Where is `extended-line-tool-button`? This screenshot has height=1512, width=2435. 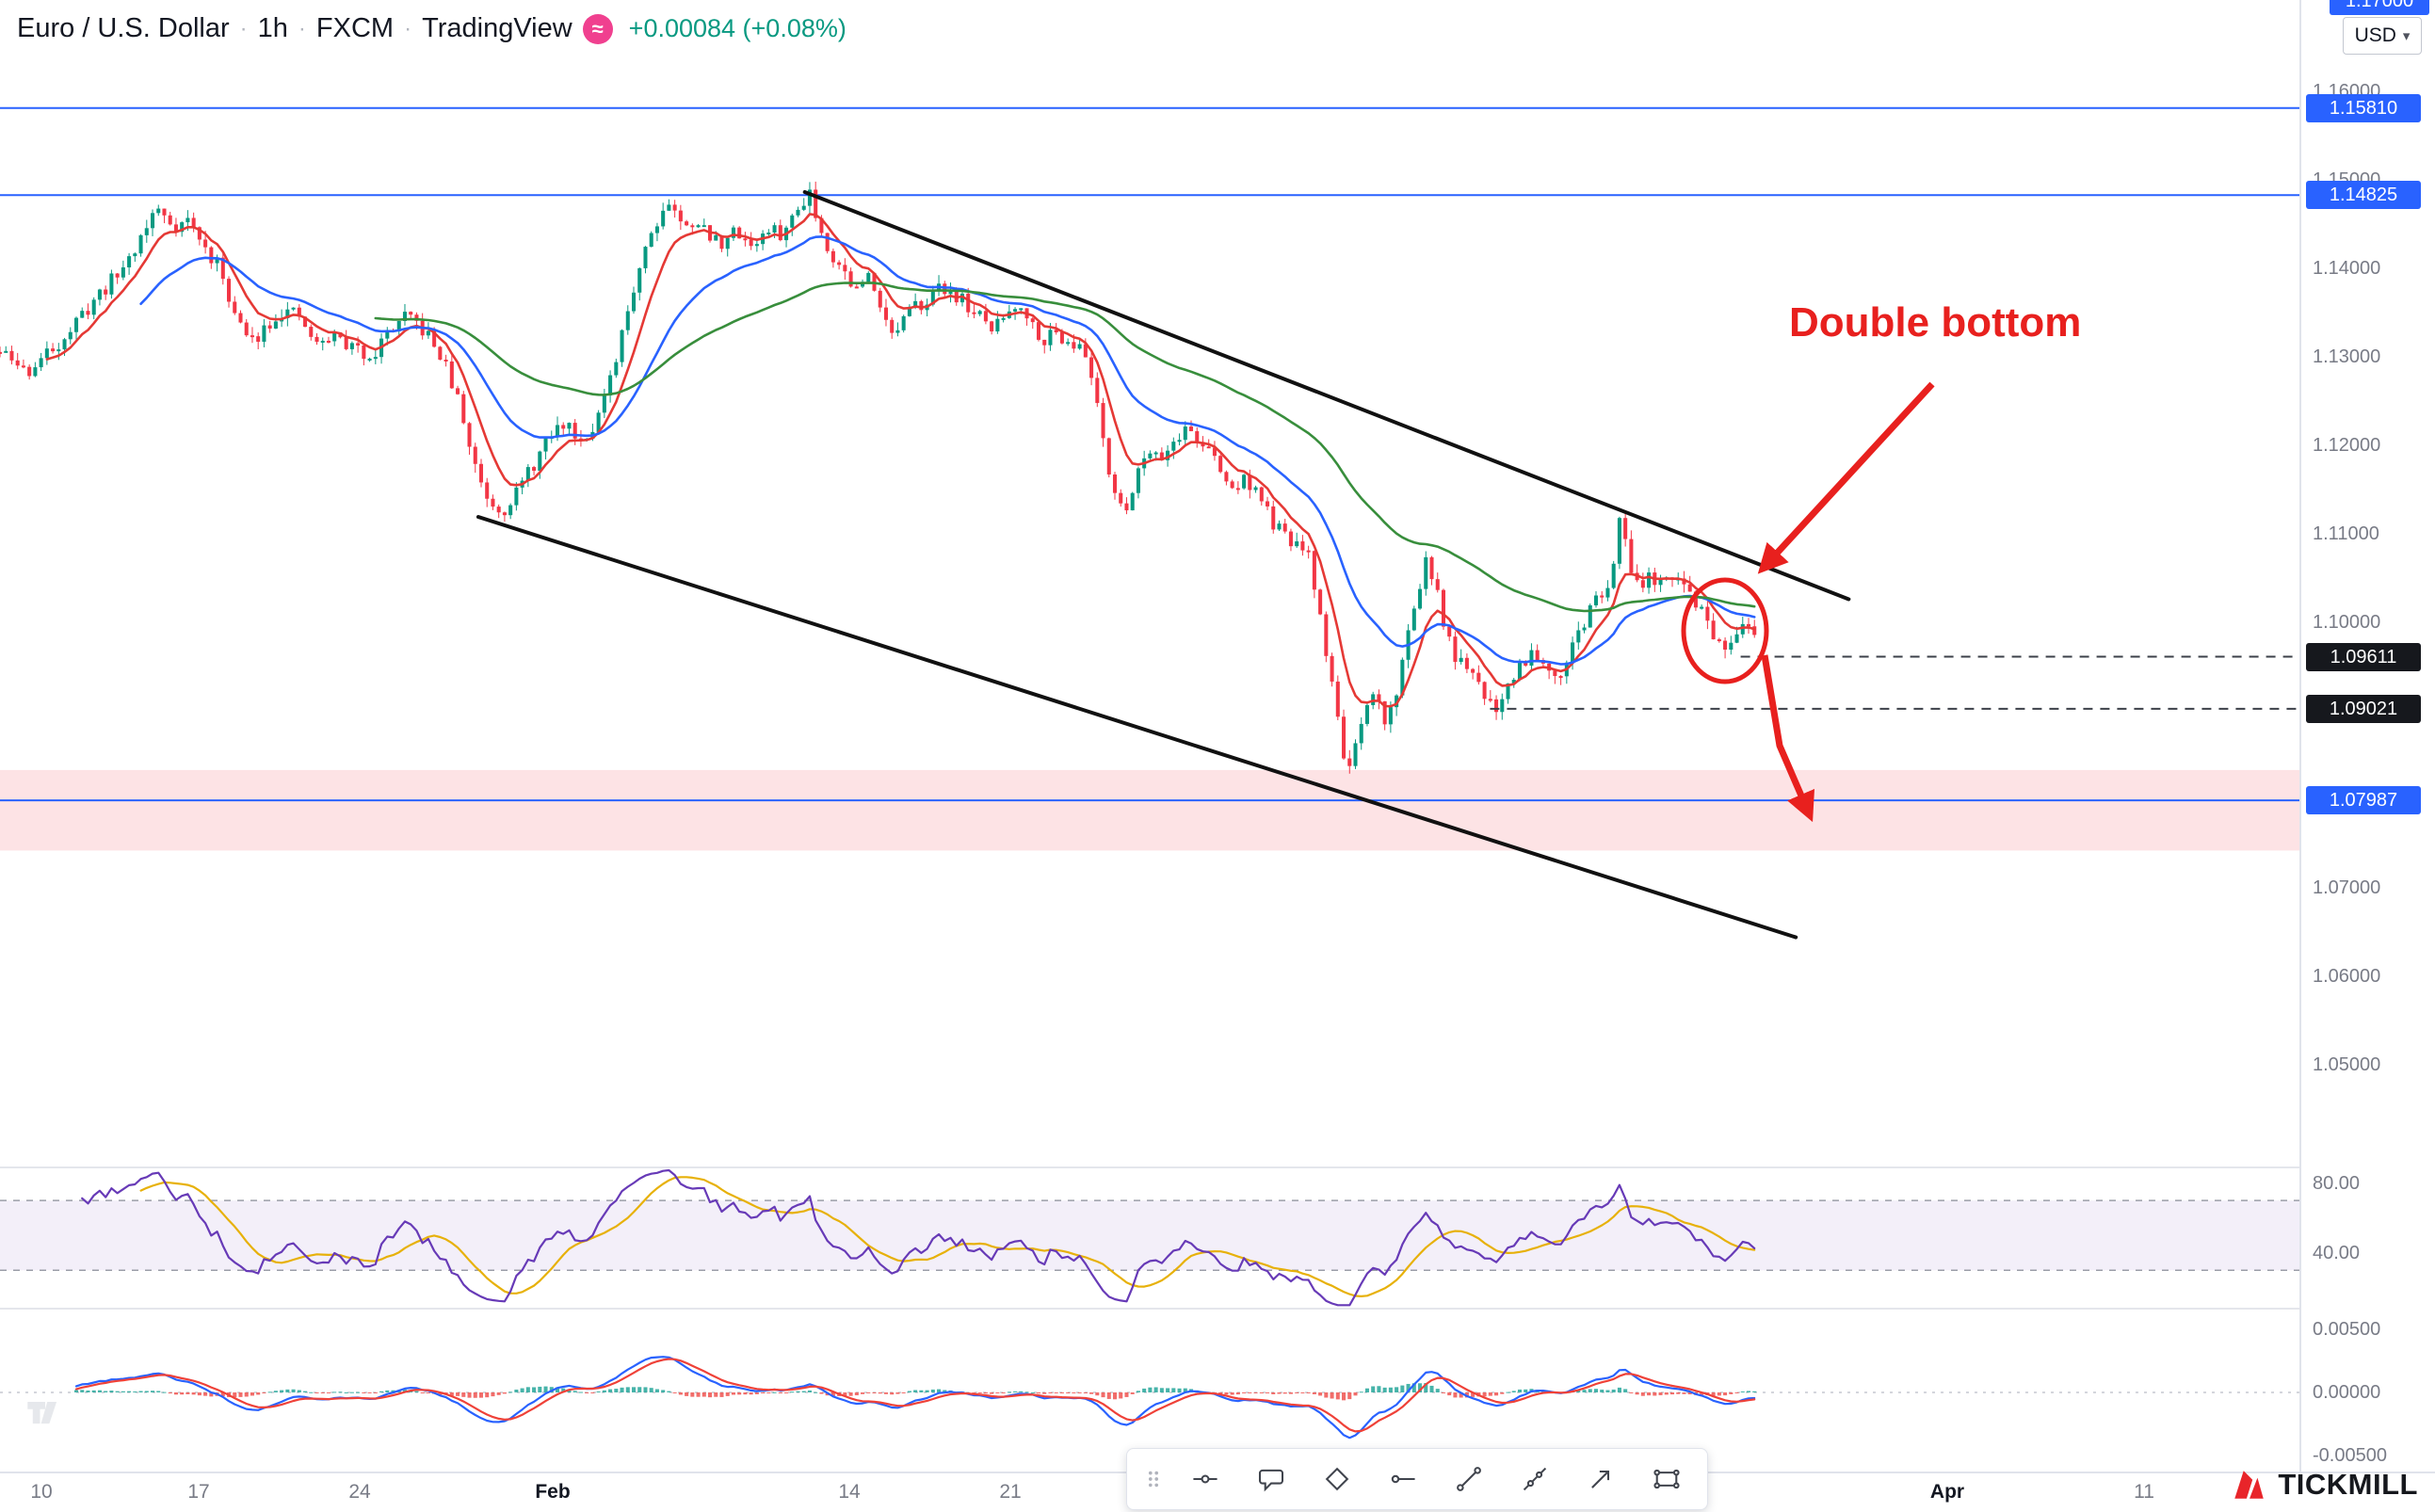 extended-line-tool-button is located at coordinates (1535, 1479).